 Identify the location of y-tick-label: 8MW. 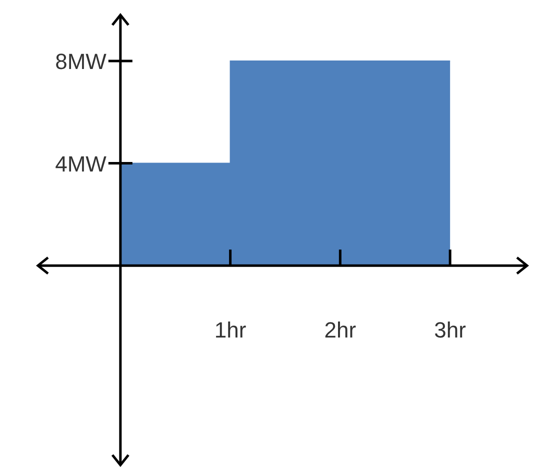
(81, 61).